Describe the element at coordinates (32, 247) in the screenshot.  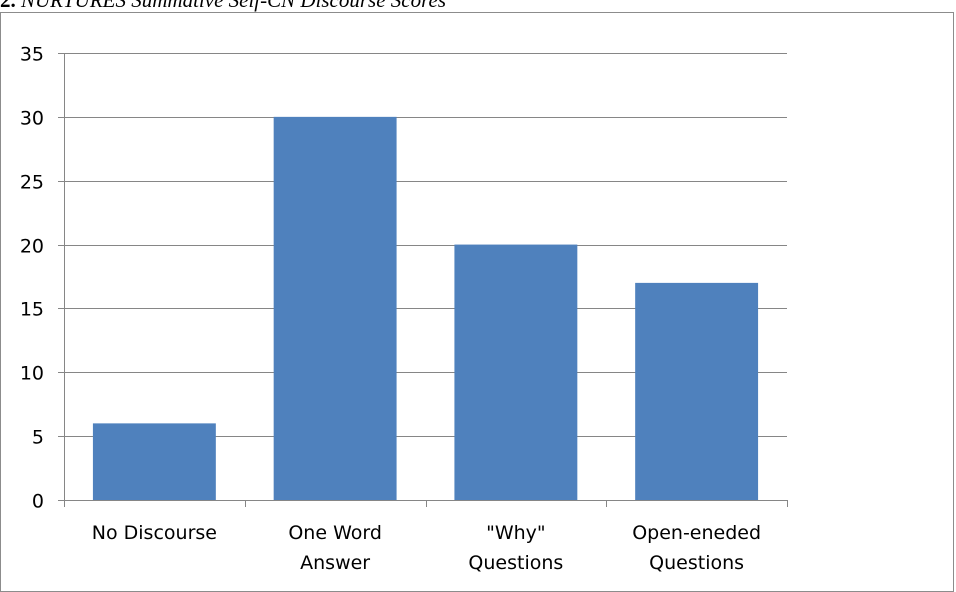
I see `y-tick-label: 20` at that location.